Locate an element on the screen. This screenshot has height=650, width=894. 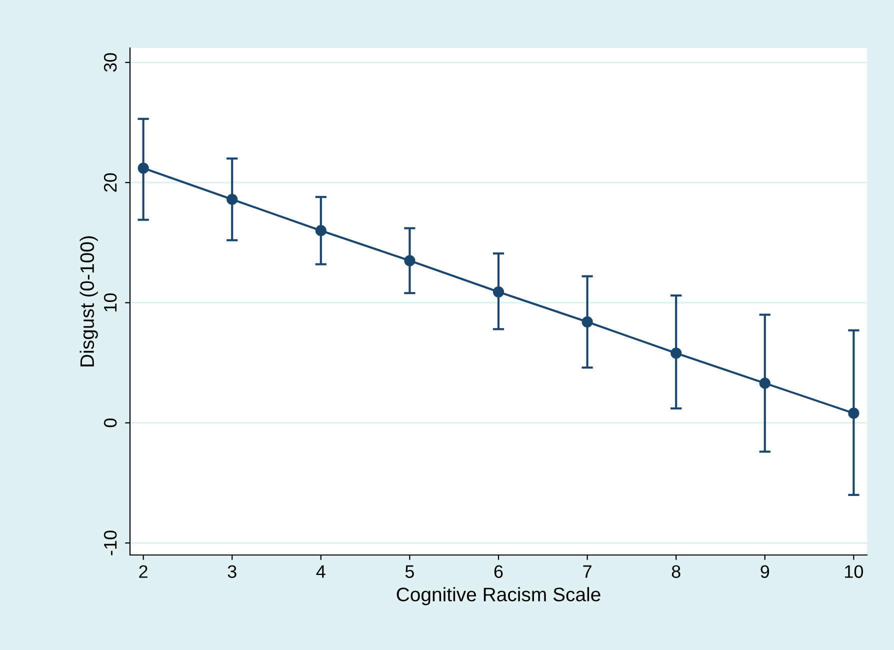
y-tick-label: -10 is located at coordinates (110, 543).